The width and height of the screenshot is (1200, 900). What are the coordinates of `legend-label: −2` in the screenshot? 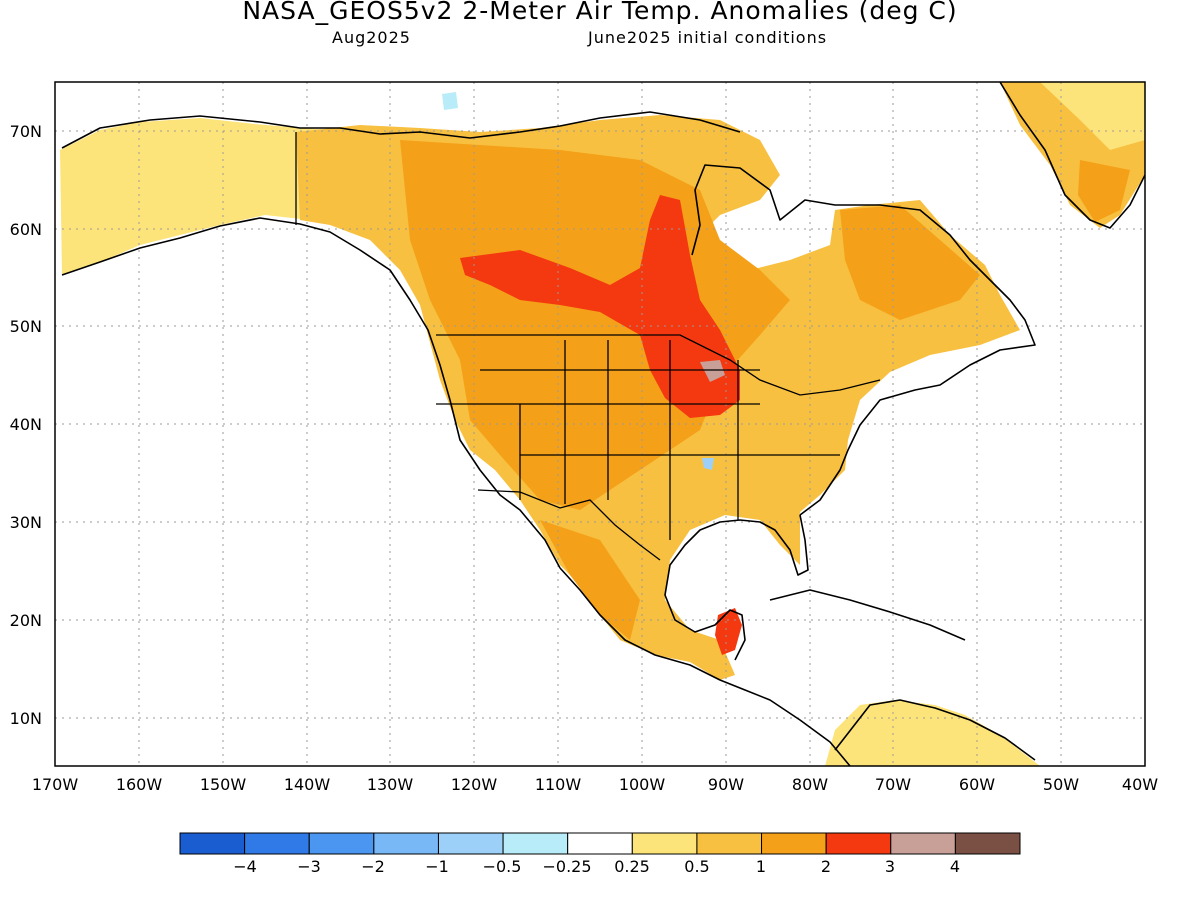 It's located at (373, 866).